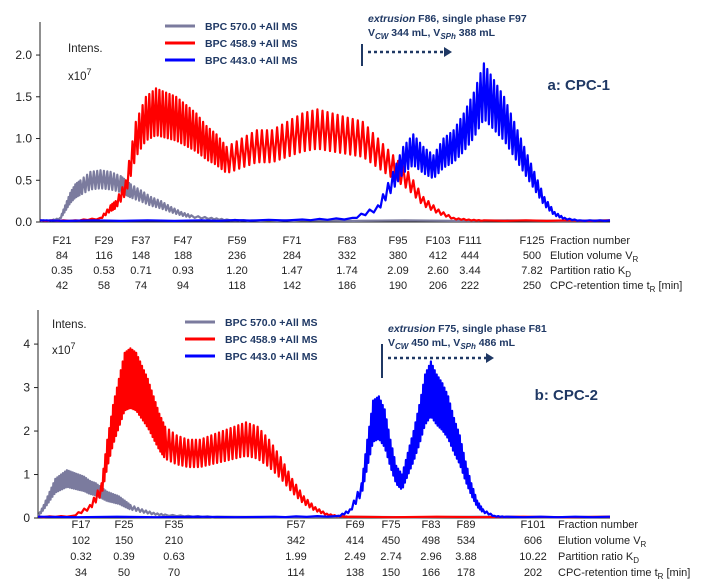 The width and height of the screenshot is (723, 583). What do you see at coordinates (183, 286) in the screenshot?
I see `table-cell-time: 94` at bounding box center [183, 286].